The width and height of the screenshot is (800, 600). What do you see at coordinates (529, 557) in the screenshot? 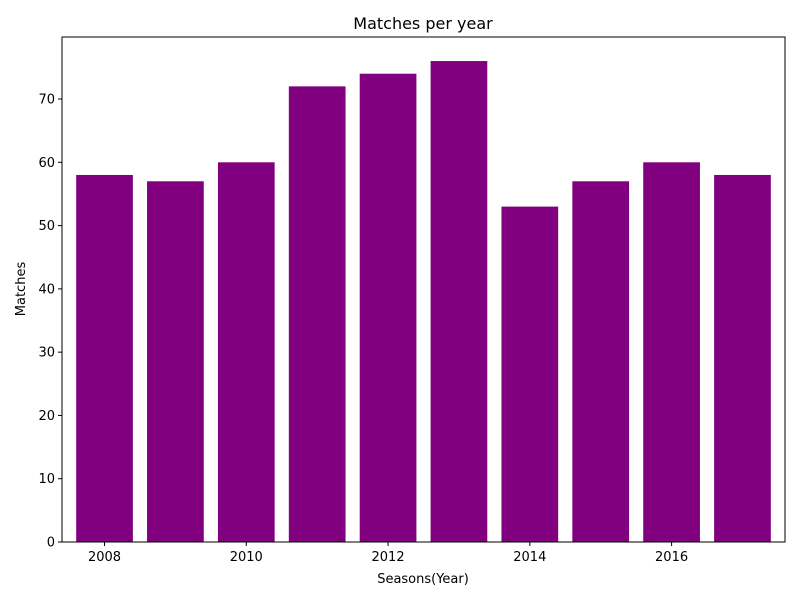
I see `x-tick-label-2014: 2014` at bounding box center [529, 557].